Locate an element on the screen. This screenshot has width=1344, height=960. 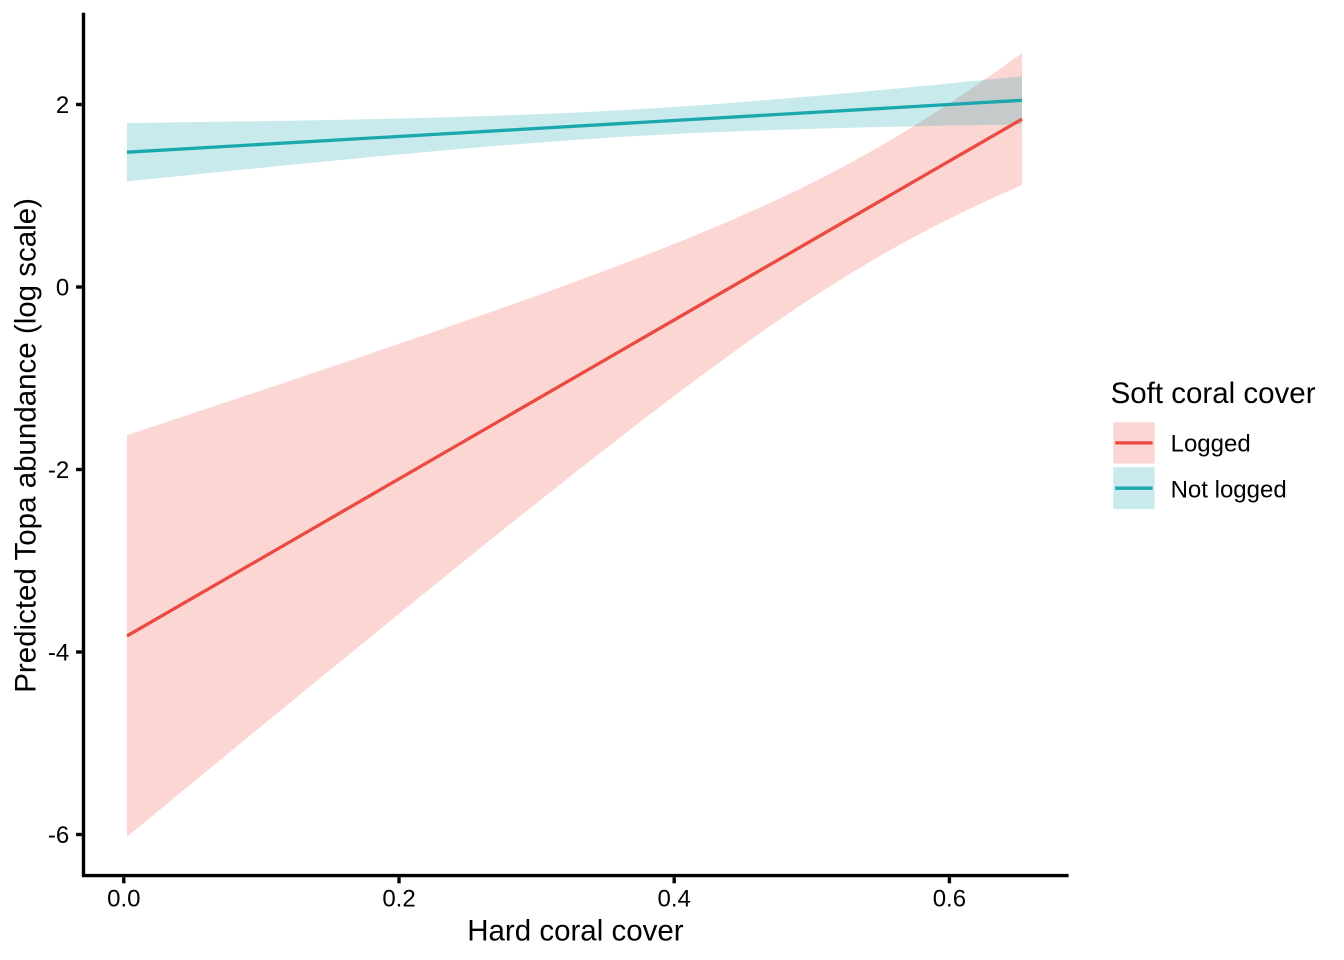
svg-text: -6 is located at coordinates (58, 835).